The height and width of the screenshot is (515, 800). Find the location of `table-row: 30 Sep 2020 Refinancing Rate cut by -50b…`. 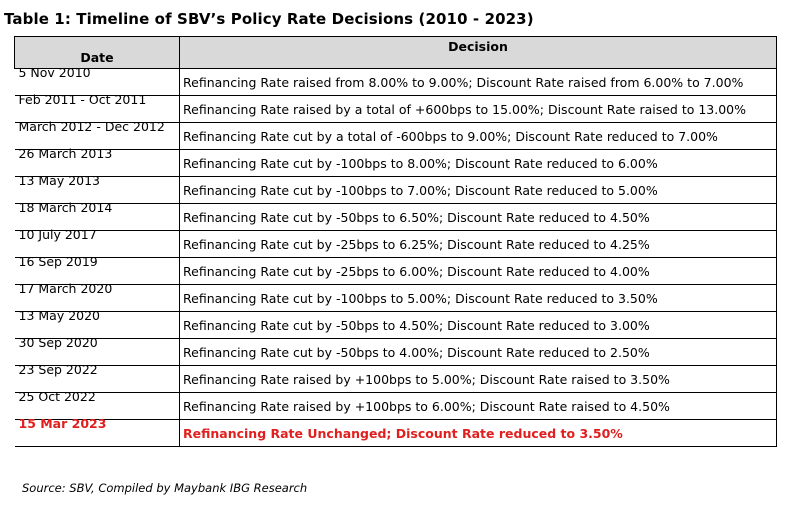

table-row: 30 Sep 2020 Refinancing Rate cut by -50b… is located at coordinates (395, 350).